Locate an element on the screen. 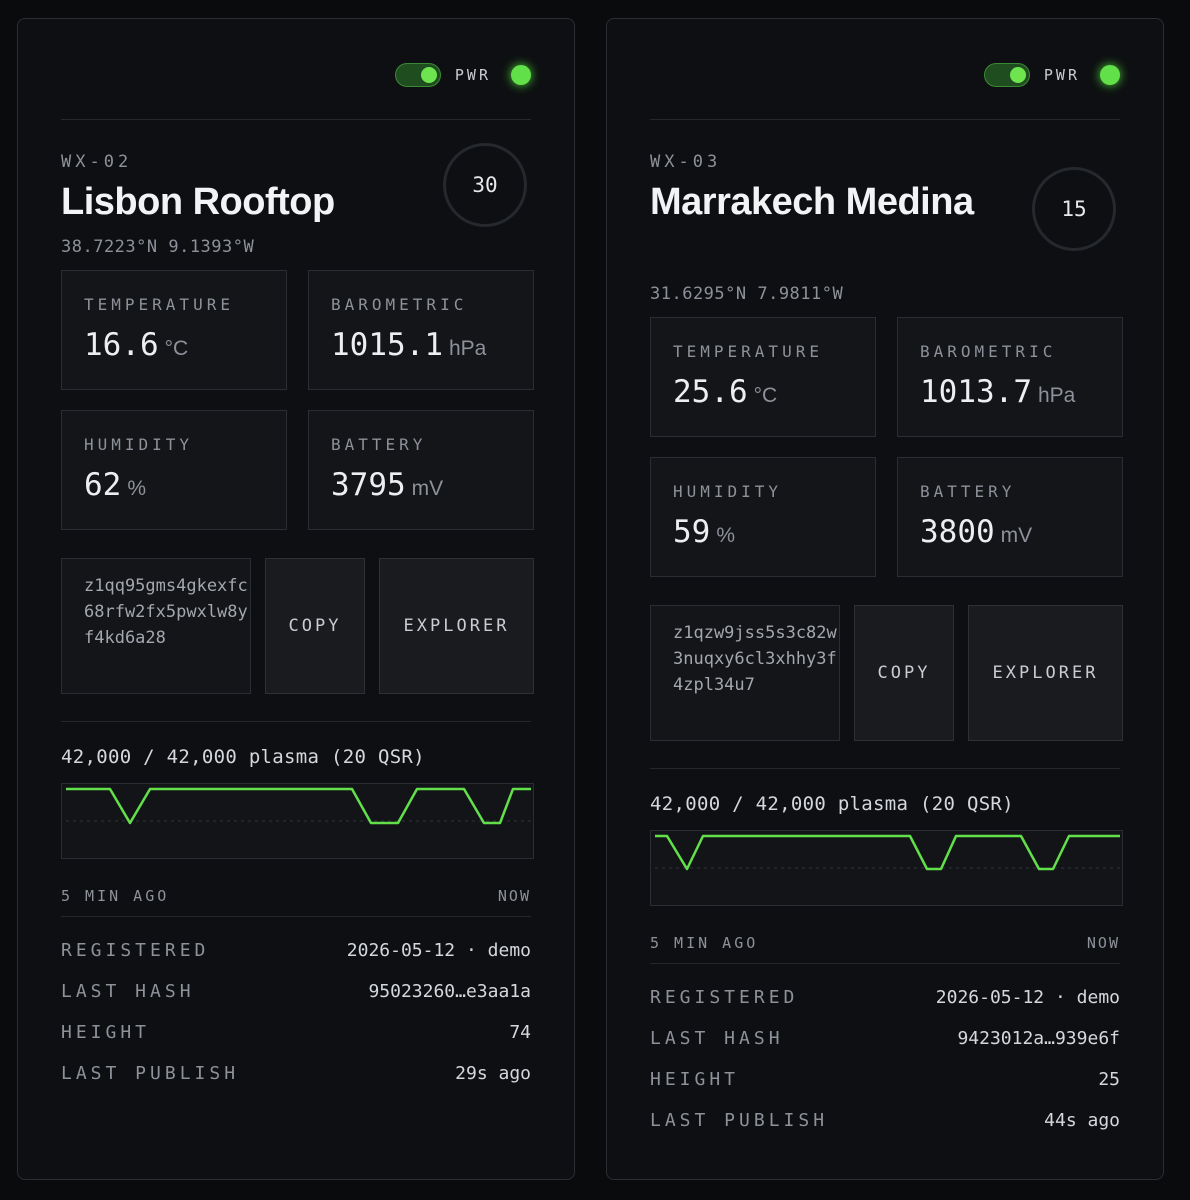 Image resolution: width=1190 pixels, height=1200 pixels. detail-last-publish: LAST PUBLISH 44s ago is located at coordinates (885, 1123).